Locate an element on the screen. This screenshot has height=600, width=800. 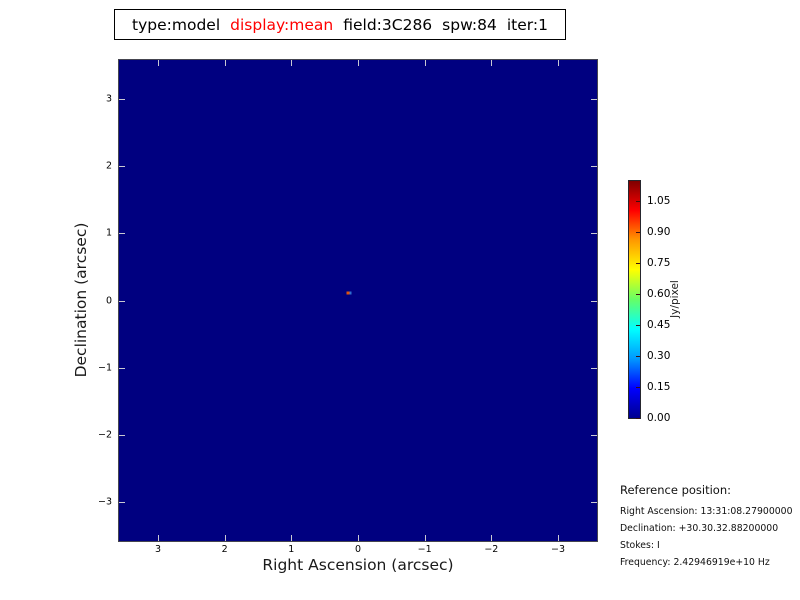
point-source-marker is located at coordinates (349, 293).